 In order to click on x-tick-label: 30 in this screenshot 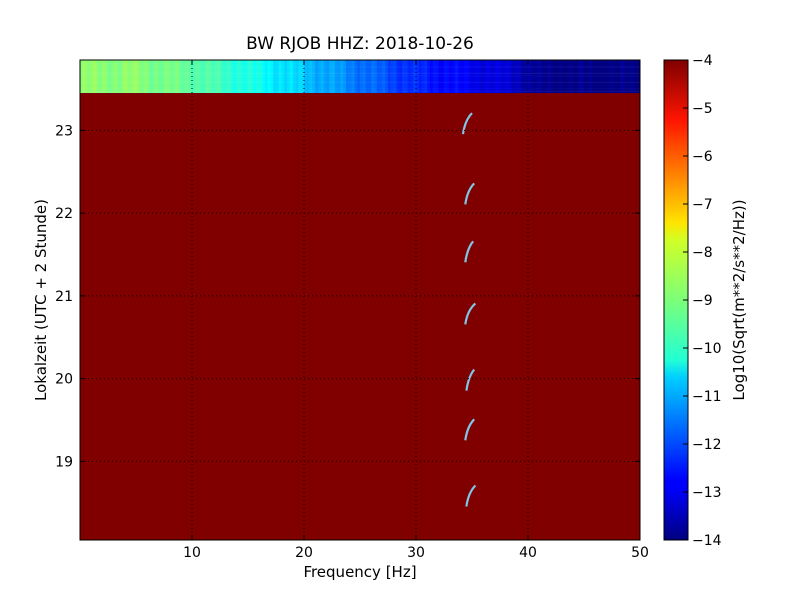, I will do `click(416, 553)`.